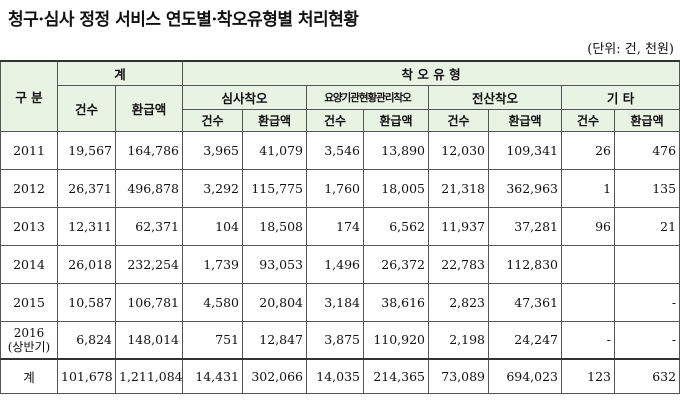 This screenshot has width=680, height=412. Describe the element at coordinates (525, 376) in the screenshot. I see `total-cell: 694,023` at that location.